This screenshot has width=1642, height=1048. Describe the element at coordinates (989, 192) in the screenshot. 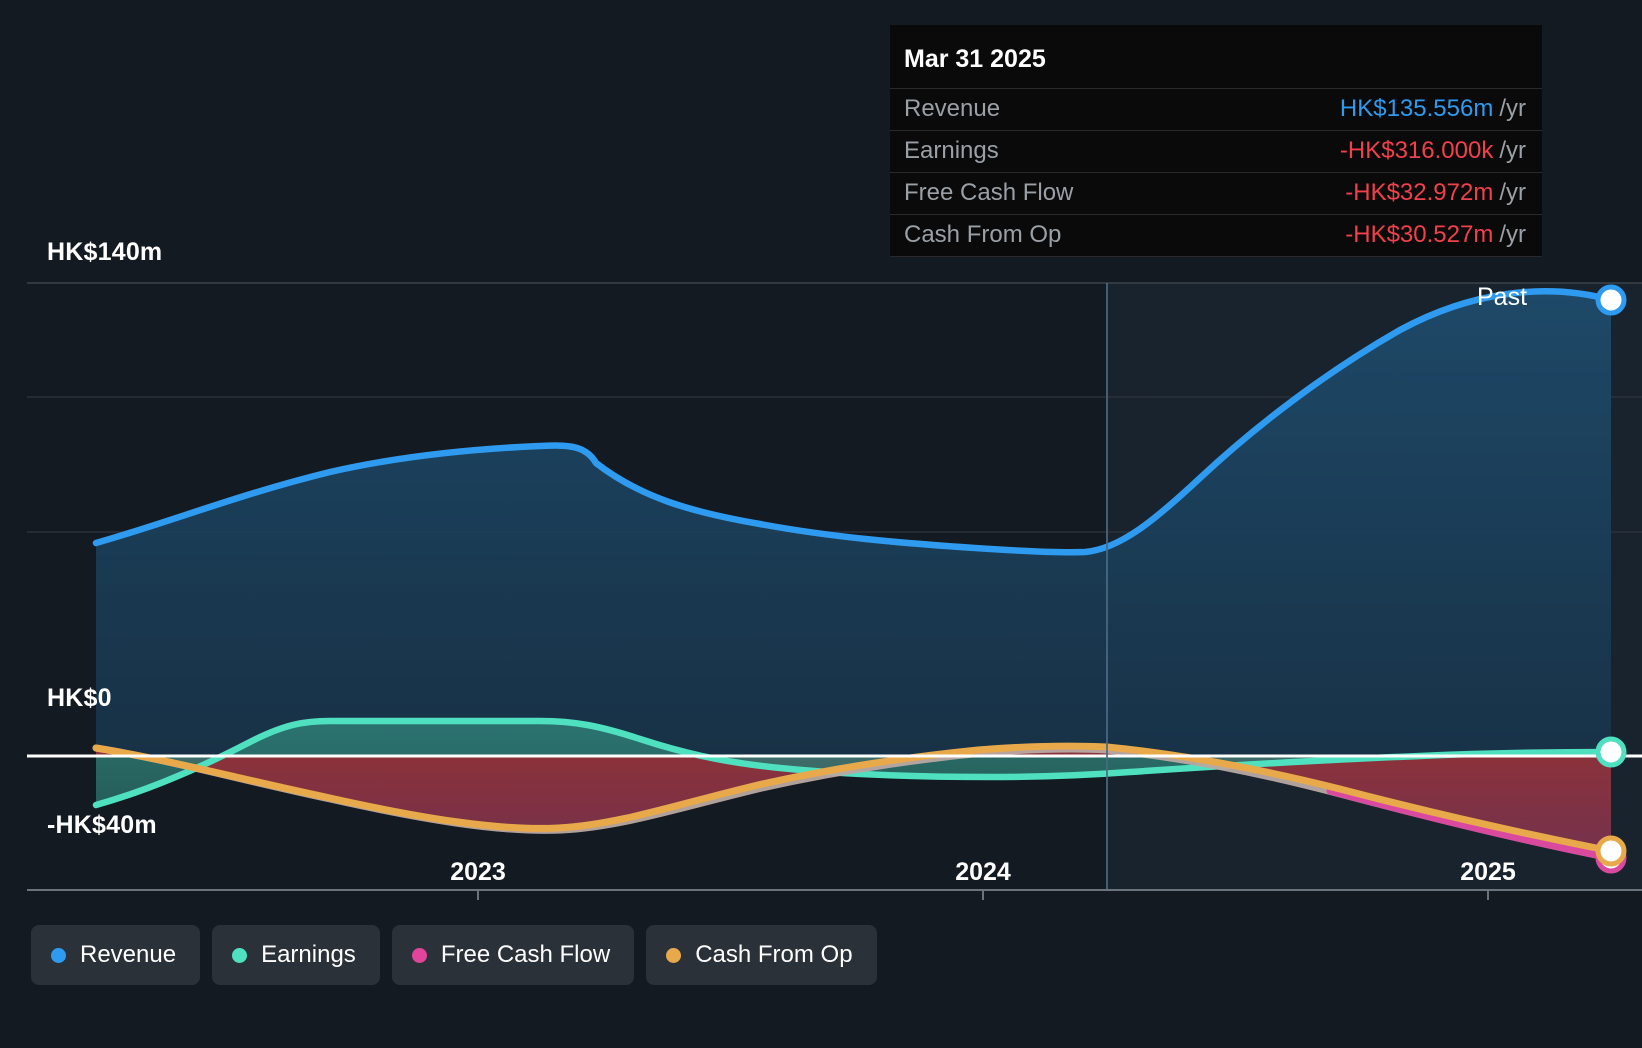

I see `tooltip-label-free-cash-flow: Free Cash Flow` at that location.